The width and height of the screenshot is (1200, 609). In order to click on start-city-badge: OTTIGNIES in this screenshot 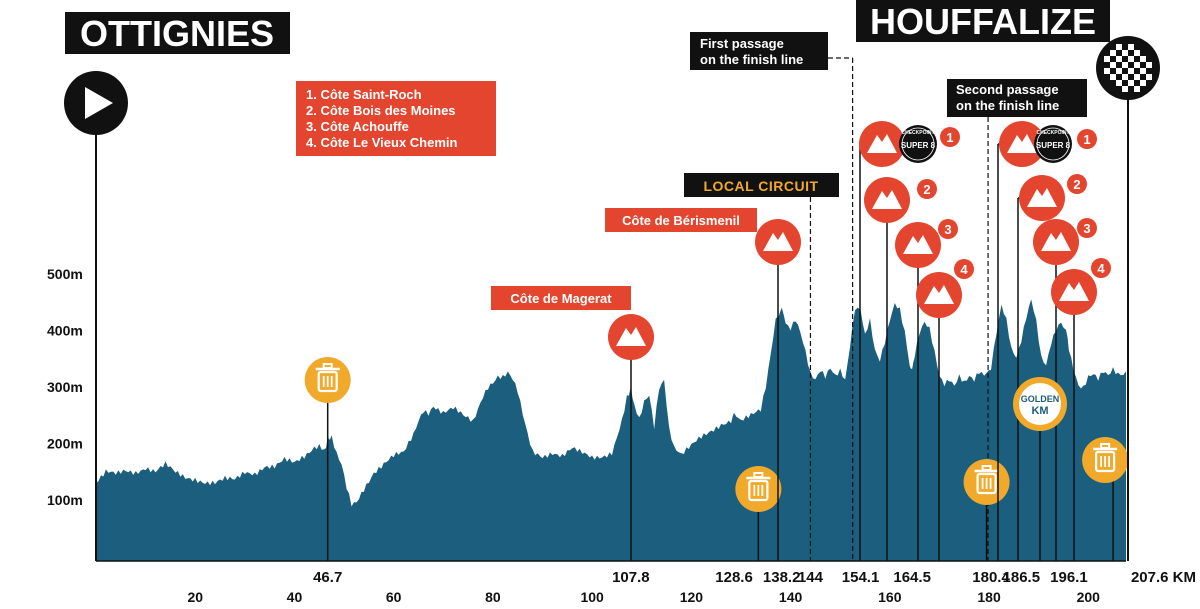, I will do `click(177, 33)`.